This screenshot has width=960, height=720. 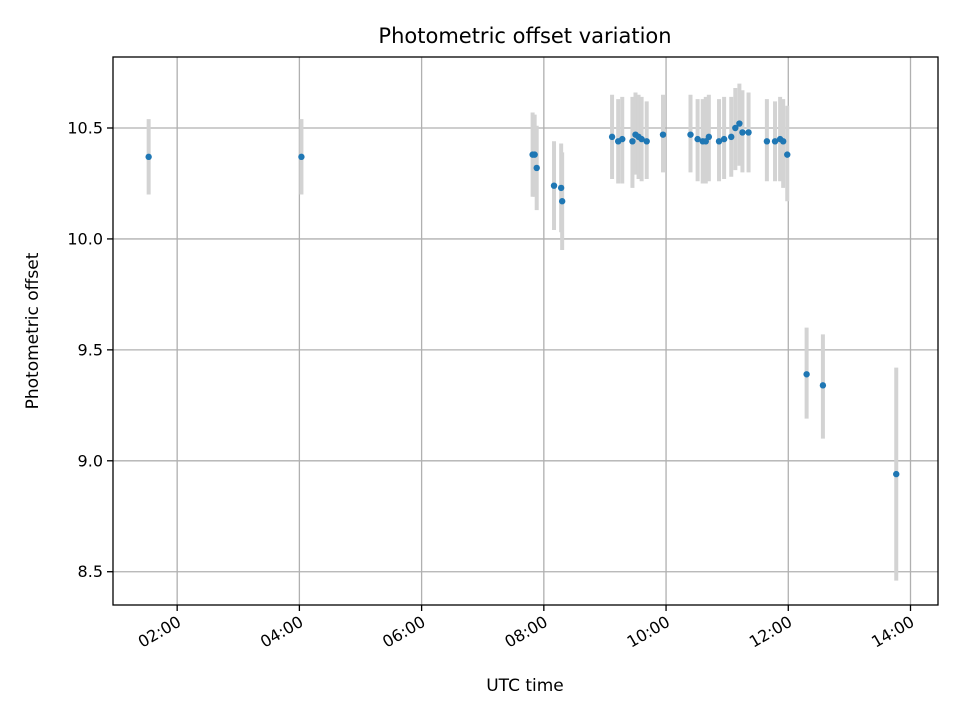 I want to click on y-tick-label: 10.0, so click(x=85, y=238).